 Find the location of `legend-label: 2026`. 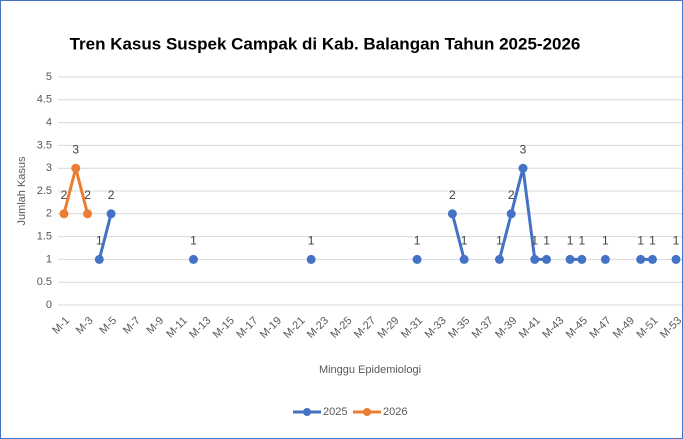

legend-label: 2026 is located at coordinates (395, 412).